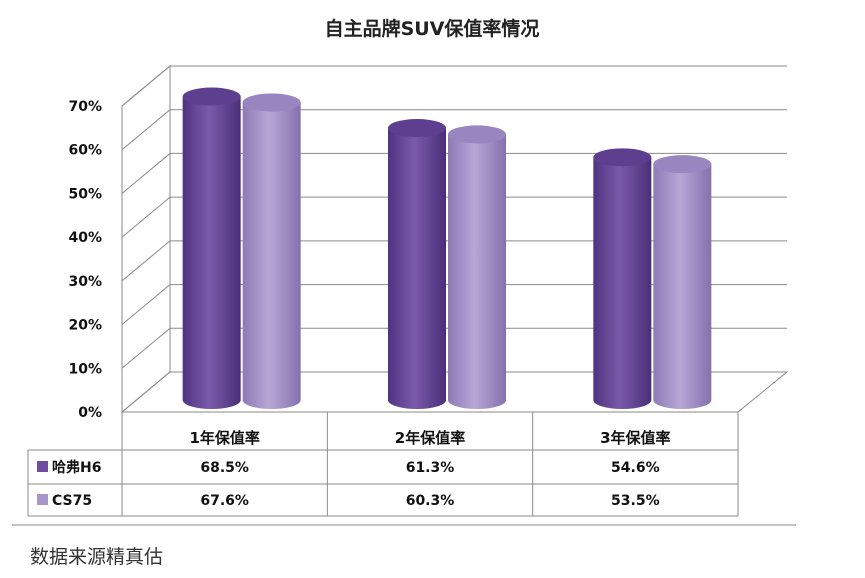 This screenshot has width=865, height=578. Describe the element at coordinates (430, 468) in the screenshot. I see `data-label: 61.3%` at that location.